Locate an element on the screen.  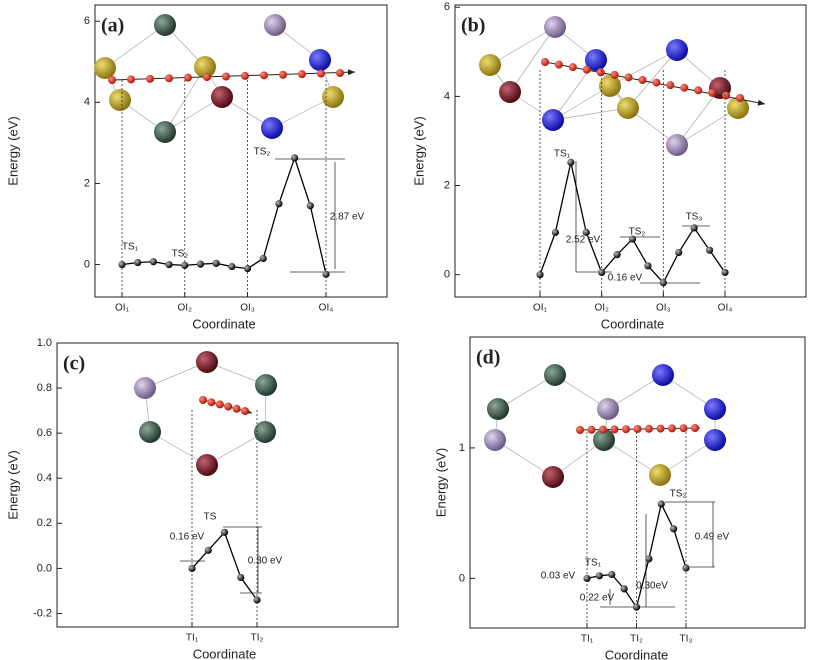
annotation: 0.22 eV is located at coordinates (597, 598).